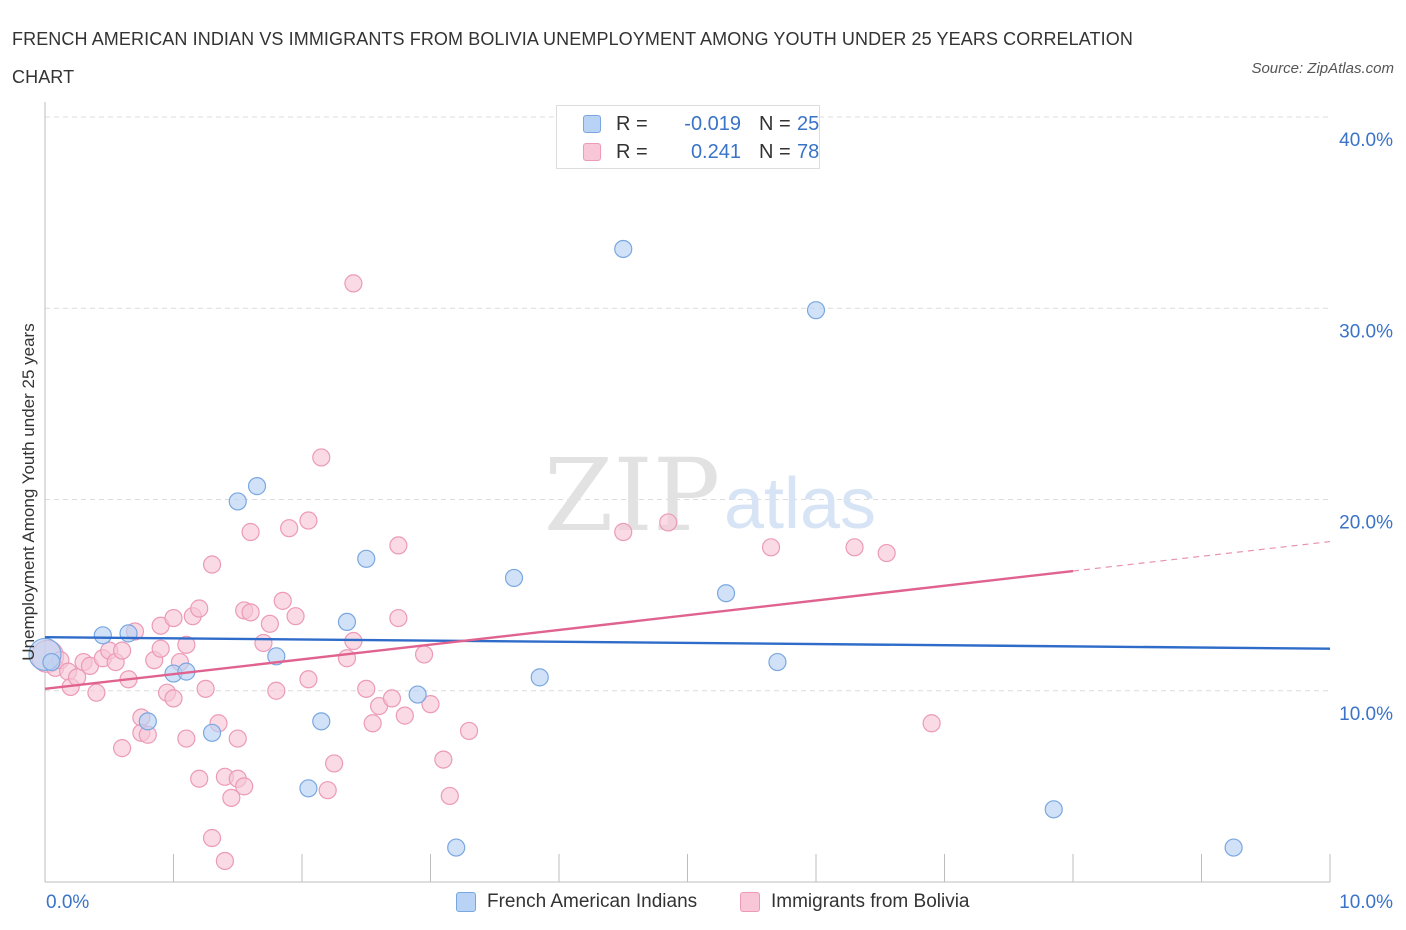 The image size is (1406, 930). What do you see at coordinates (67, 902) in the screenshot?
I see `x-tick-label-min: 0.0%` at bounding box center [67, 902].